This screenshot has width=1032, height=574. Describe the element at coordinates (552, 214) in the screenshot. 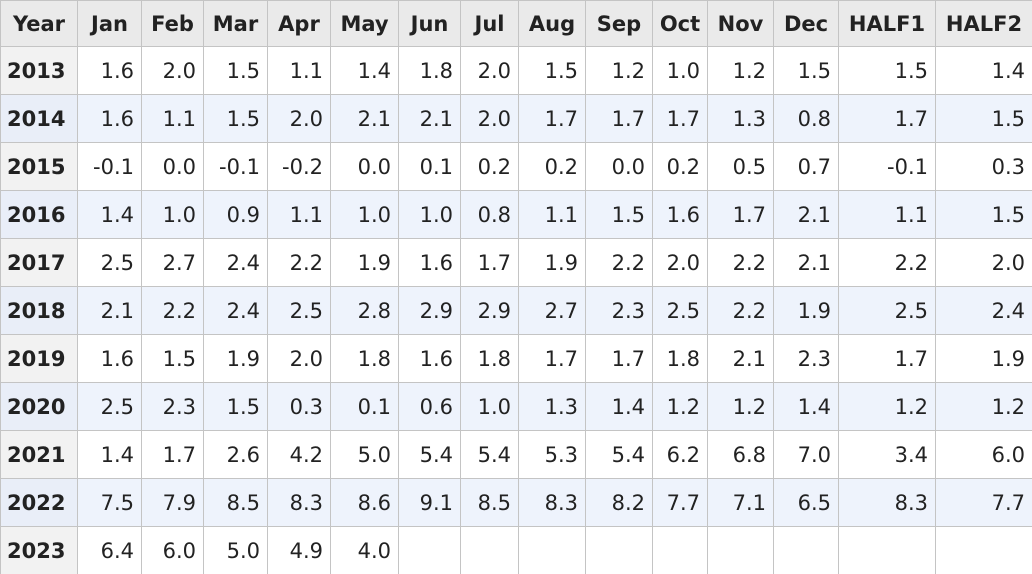

I see `value-cell: 1.1` at that location.